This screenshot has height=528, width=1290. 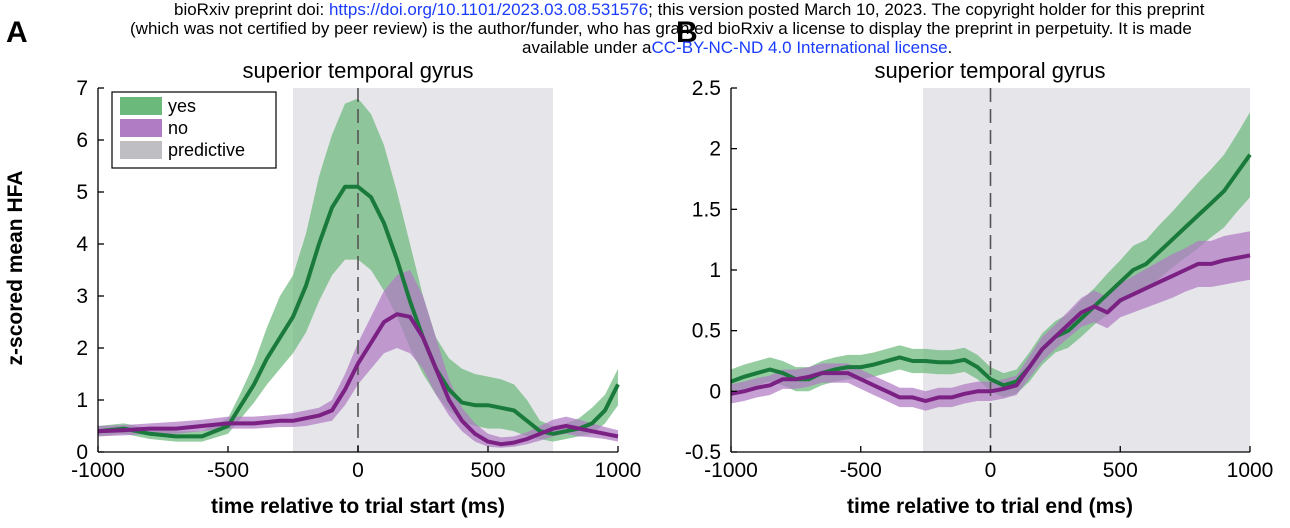 What do you see at coordinates (706, 88) in the screenshot?
I see `y-tick-label: 2.5` at bounding box center [706, 88].